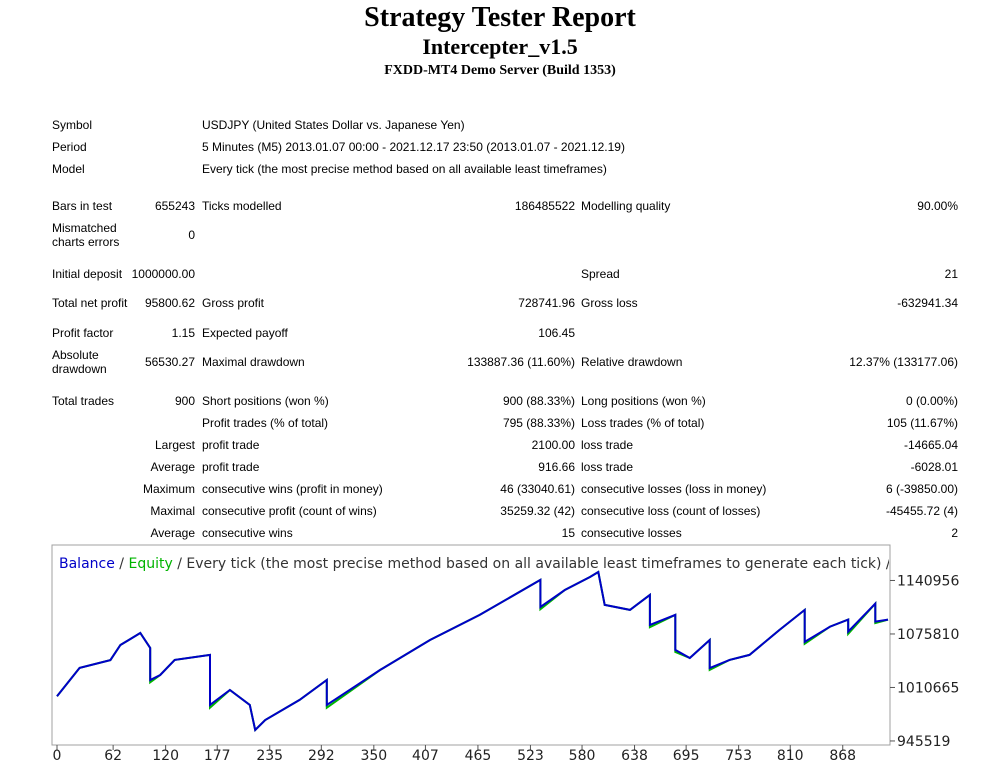 The height and width of the screenshot is (773, 1000). Describe the element at coordinates (537, 511) in the screenshot. I see `cell-value: 35259.32 (42)` at that location.